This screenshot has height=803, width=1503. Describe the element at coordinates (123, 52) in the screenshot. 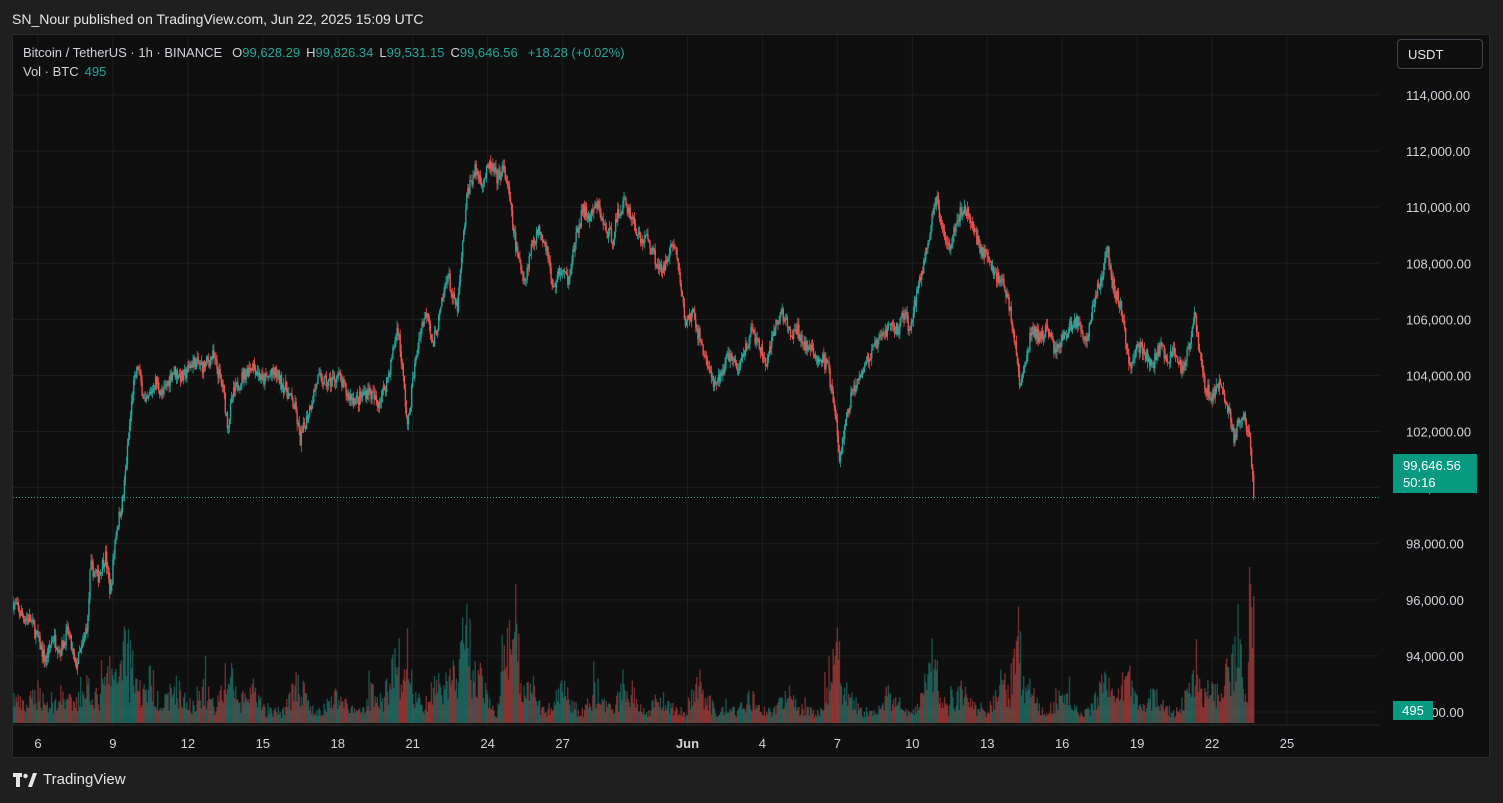

I see `symbol-label: Bitcoin / TetherUS · 1h · BINANCE` at that location.